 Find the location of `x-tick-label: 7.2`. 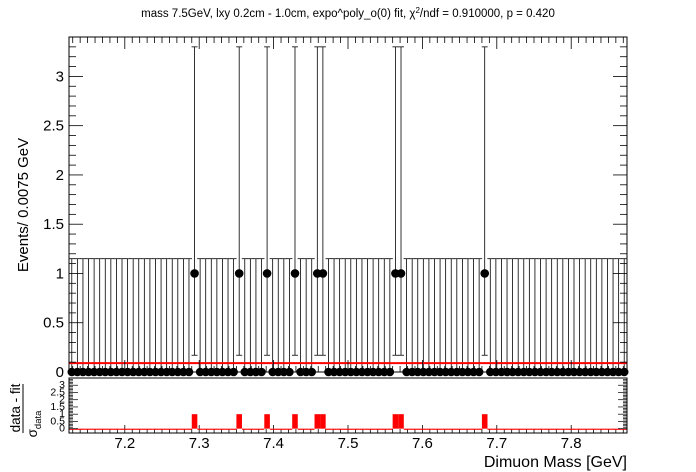

x-tick-label: 7.2 is located at coordinates (124, 443).